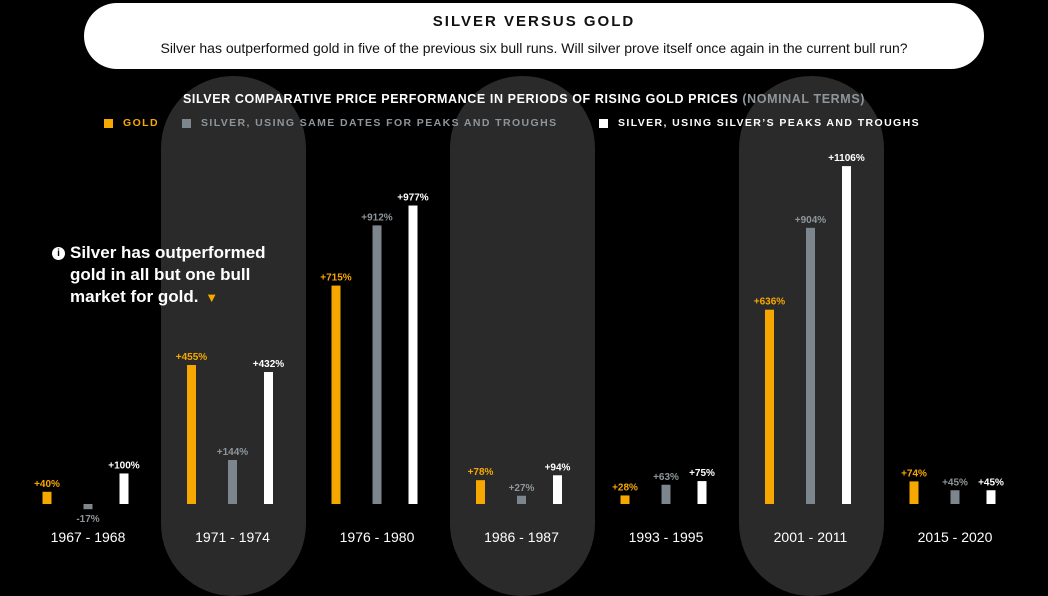 The width and height of the screenshot is (1048, 596). I want to click on data-label-silver-own-peaks-1993-1995: +75%, so click(702, 473).